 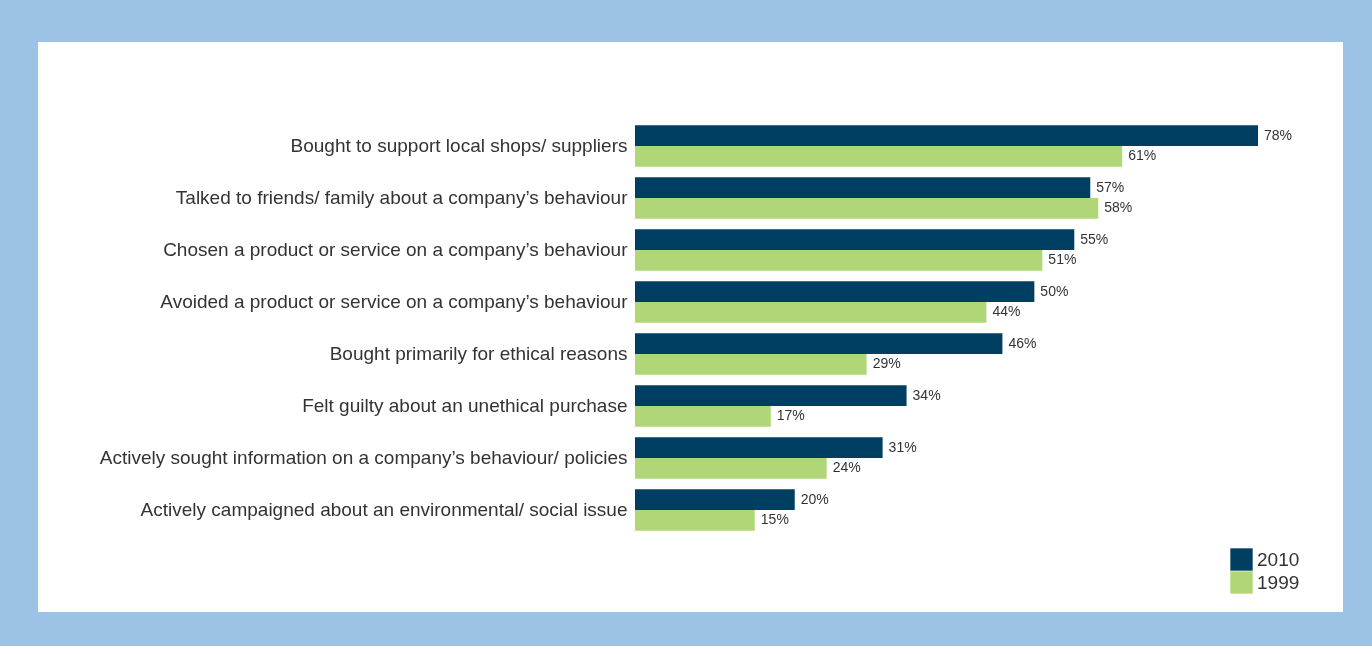 I want to click on y-tick-label: Bought primarily for ethical reasons, so click(x=478, y=353).